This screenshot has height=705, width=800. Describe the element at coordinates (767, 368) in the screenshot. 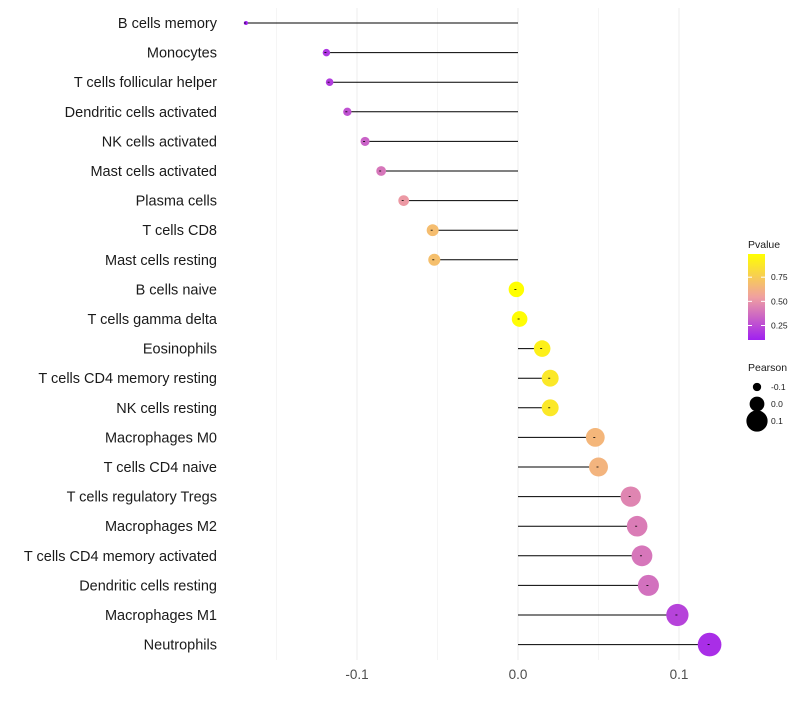

I see `size-legend-title: Pearson` at that location.